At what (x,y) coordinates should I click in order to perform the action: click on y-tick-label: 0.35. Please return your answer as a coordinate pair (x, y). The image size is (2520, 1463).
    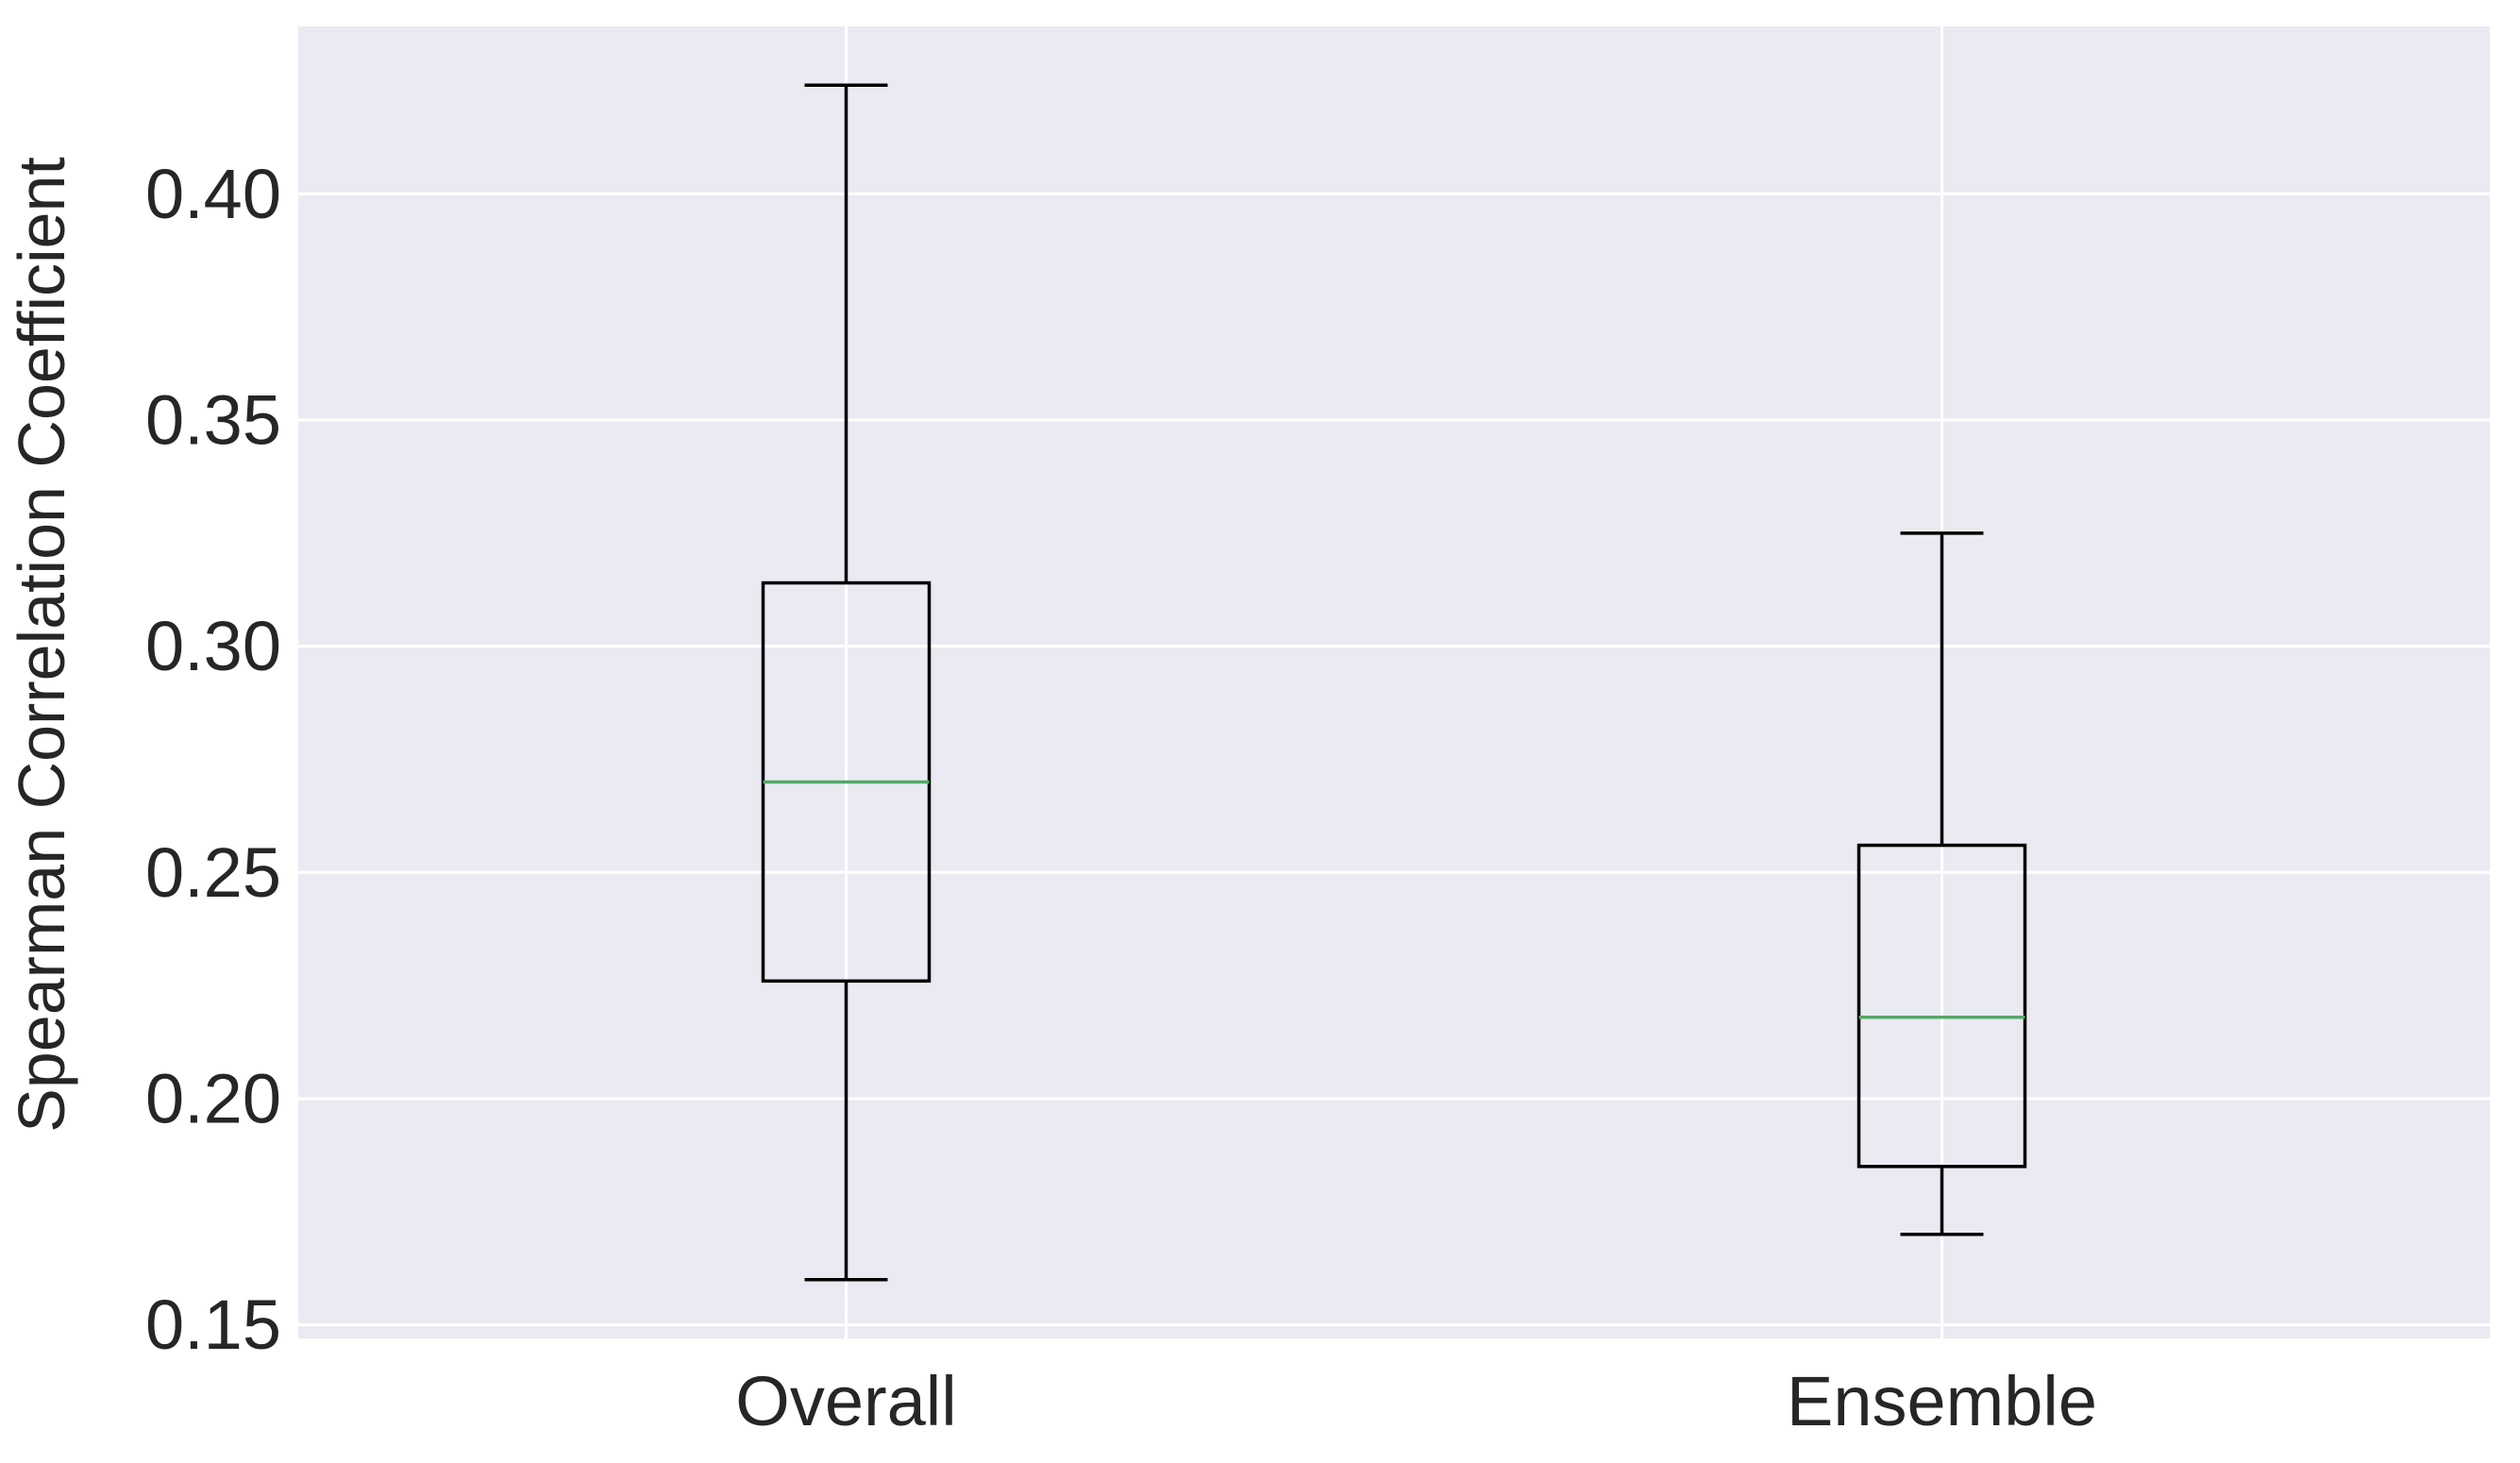
    Looking at the image, I should click on (213, 421).